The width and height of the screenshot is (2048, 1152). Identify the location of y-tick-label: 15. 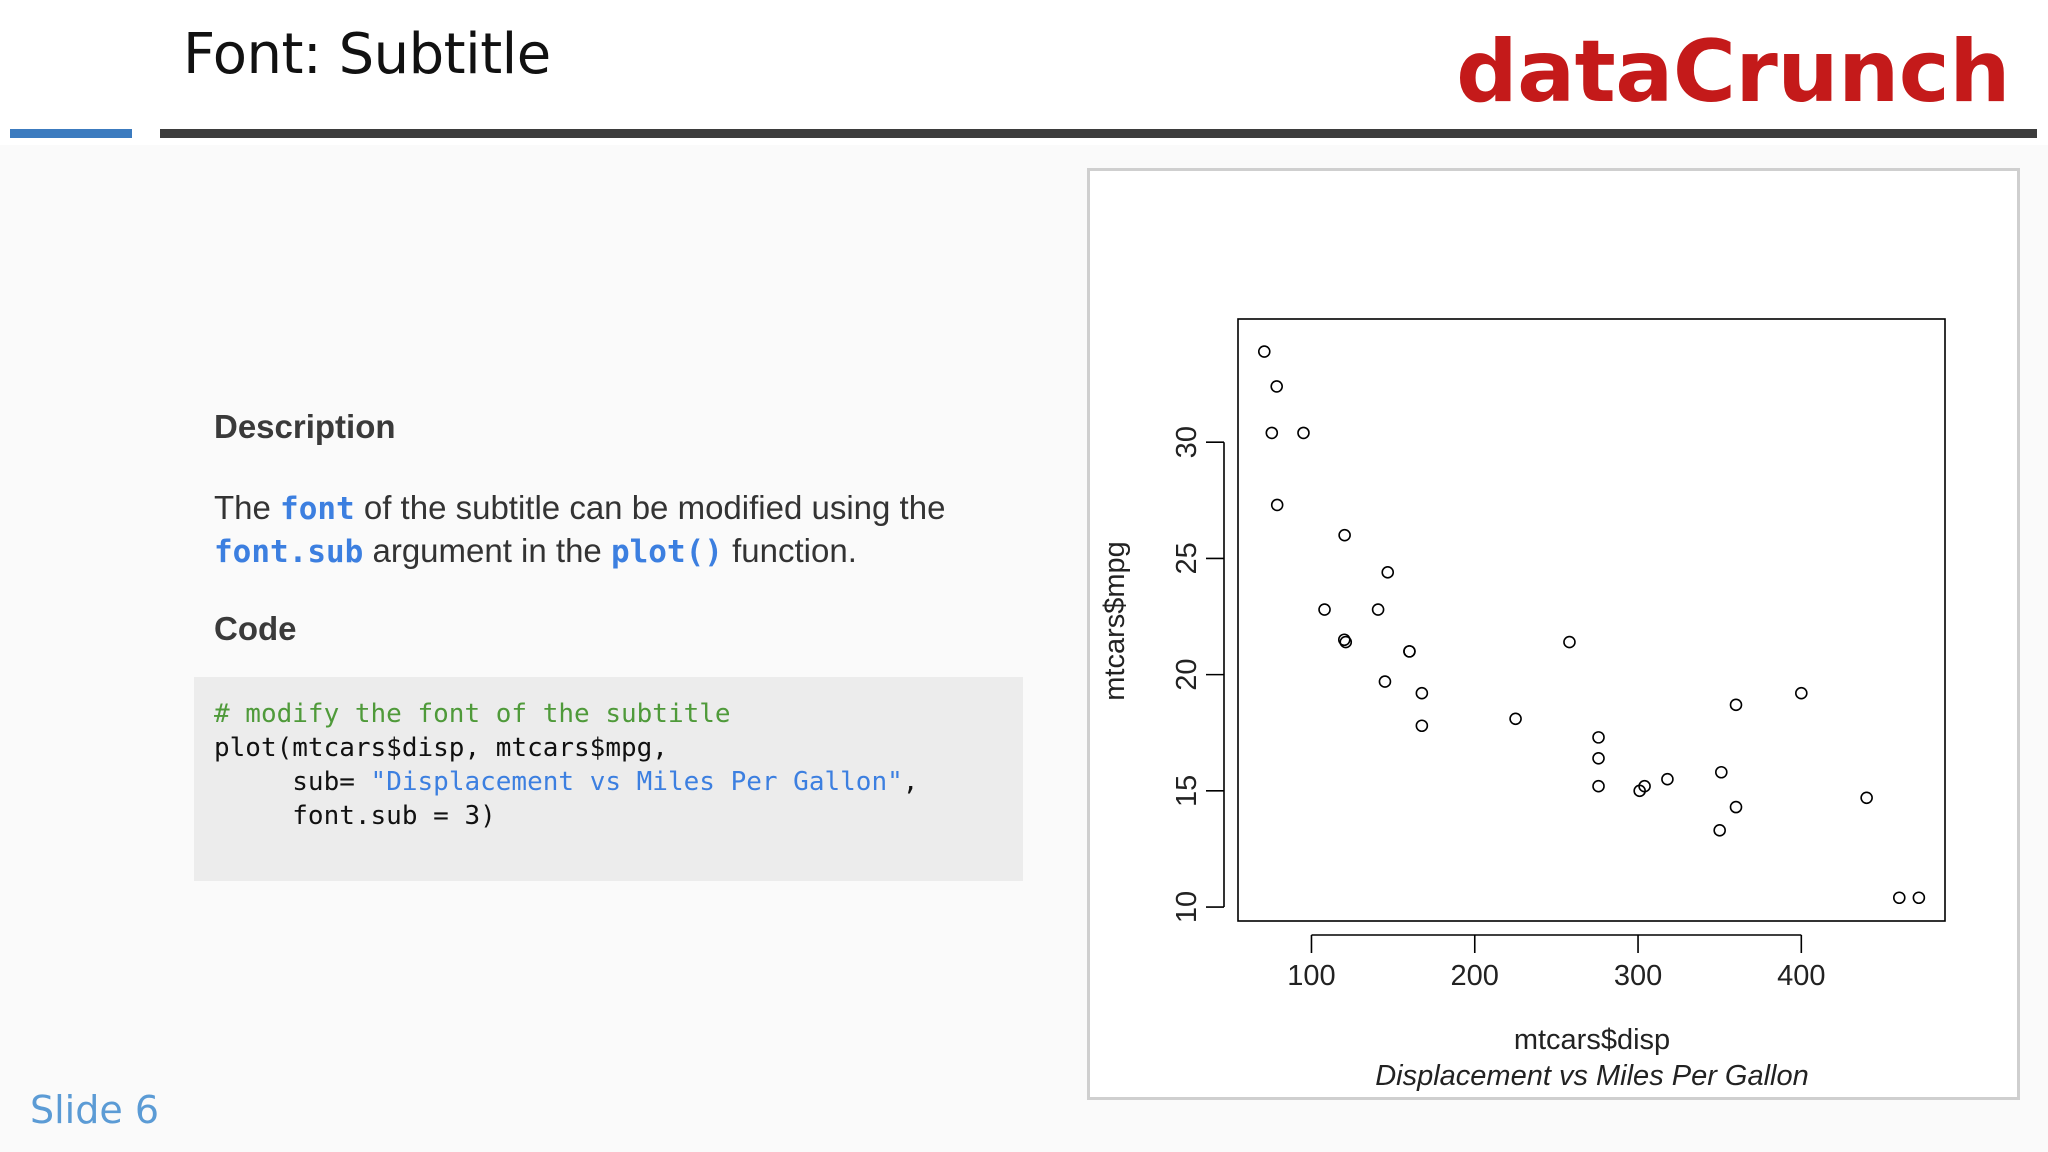
(1187, 791).